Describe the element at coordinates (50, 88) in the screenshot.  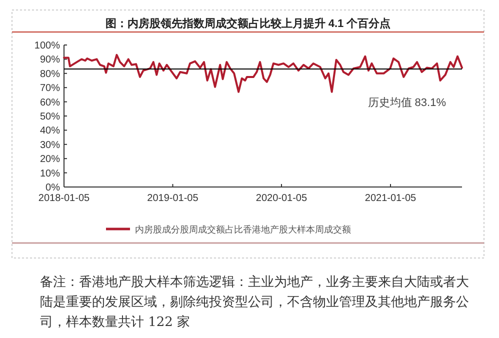
I see `y-tick-label: 70%` at that location.